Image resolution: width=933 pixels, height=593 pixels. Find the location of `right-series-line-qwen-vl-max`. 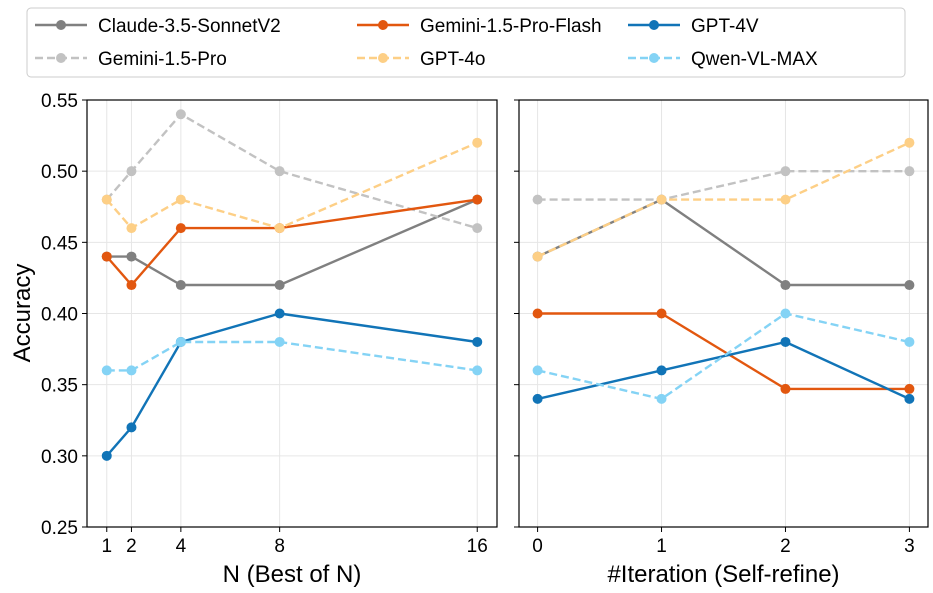

right-series-line-qwen-vl-max is located at coordinates (723, 356).